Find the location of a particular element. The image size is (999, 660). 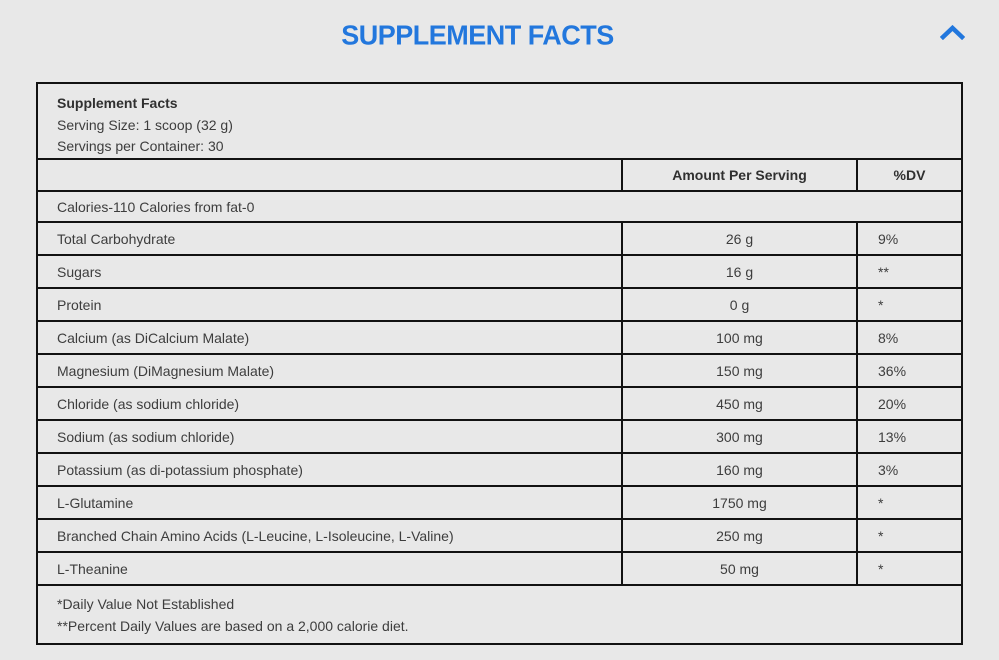

footnote-daily-value: *Daily Value Not Established is located at coordinates (146, 604).